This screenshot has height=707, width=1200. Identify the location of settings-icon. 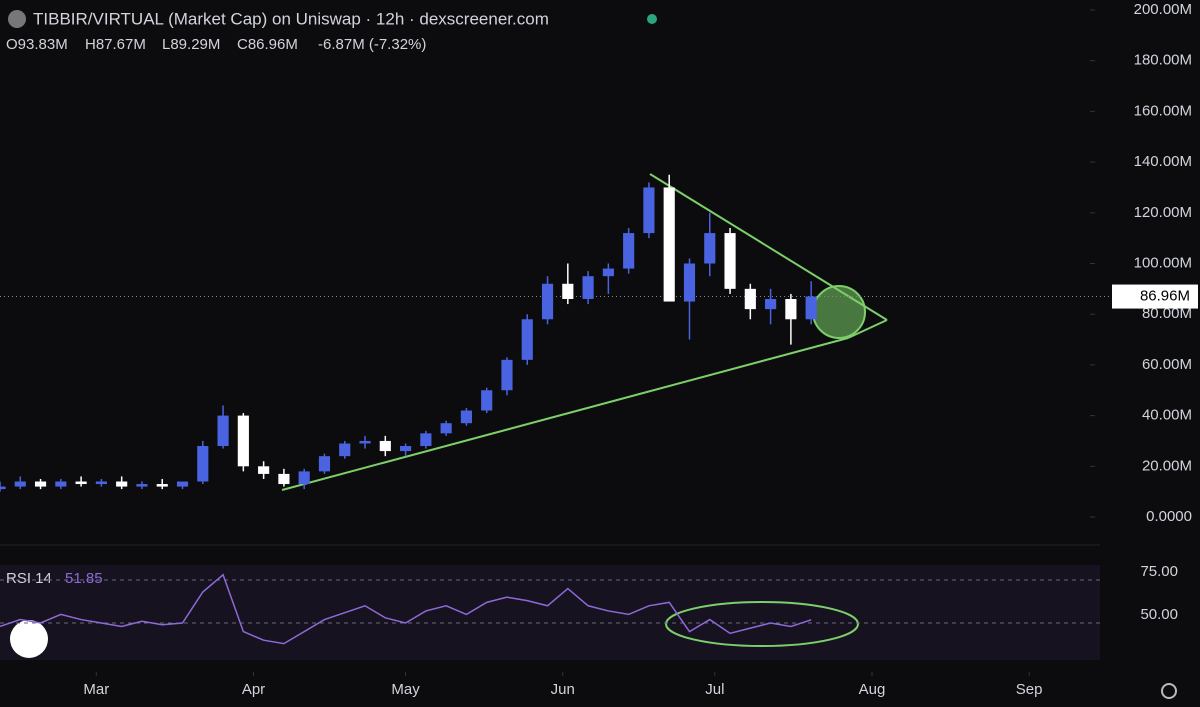
(1169, 691).